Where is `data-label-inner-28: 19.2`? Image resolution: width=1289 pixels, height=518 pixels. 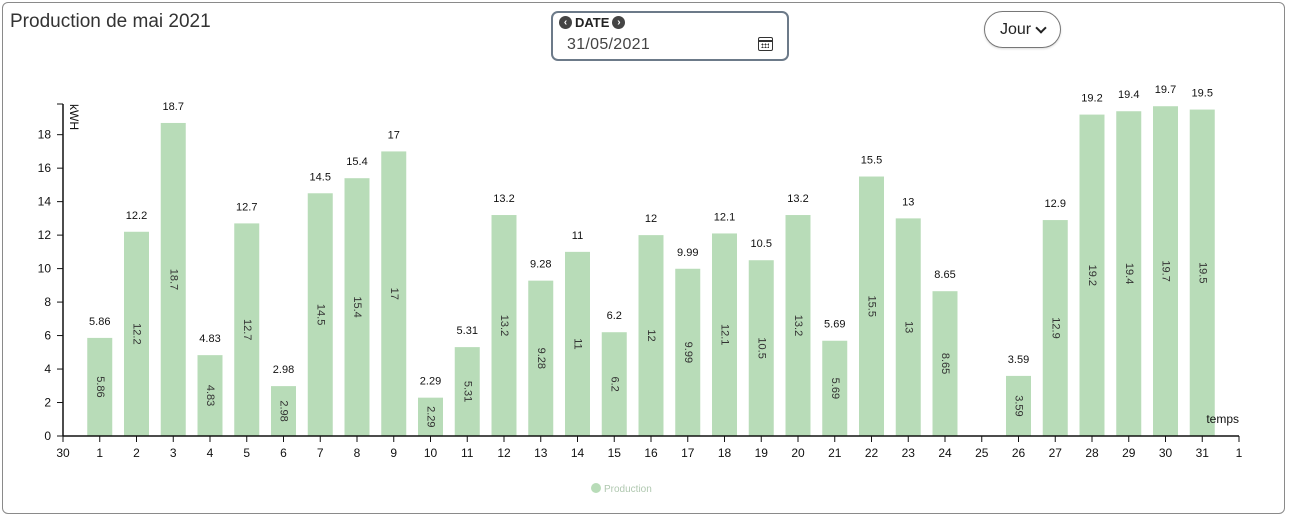
data-label-inner-28: 19.2 is located at coordinates (1092, 275).